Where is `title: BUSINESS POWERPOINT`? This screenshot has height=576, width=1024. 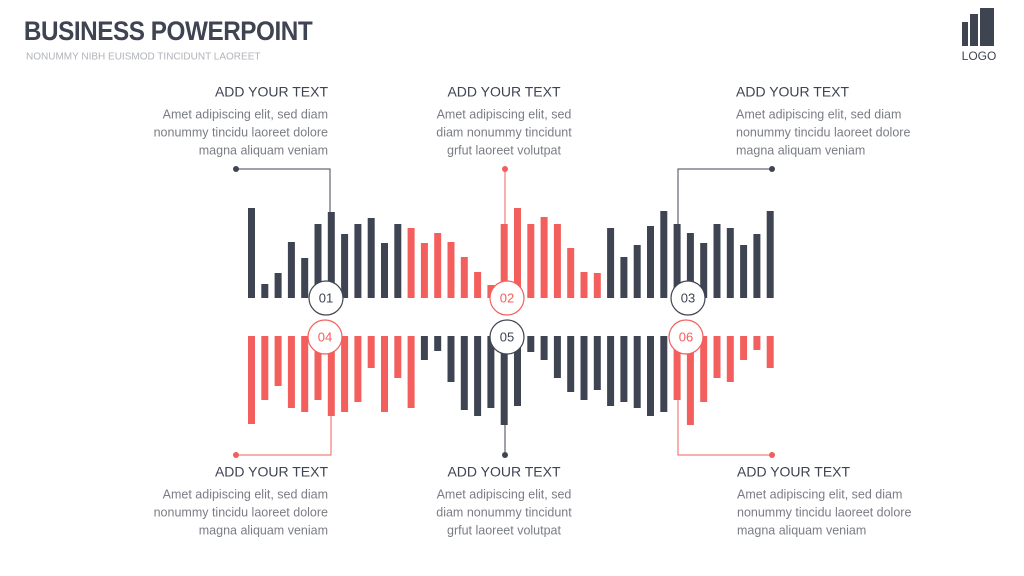 title: BUSINESS POWERPOINT is located at coordinates (168, 31).